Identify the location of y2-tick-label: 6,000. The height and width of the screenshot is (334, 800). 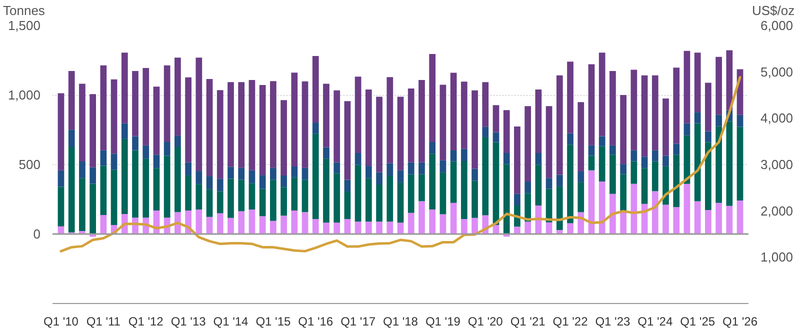
(777, 25).